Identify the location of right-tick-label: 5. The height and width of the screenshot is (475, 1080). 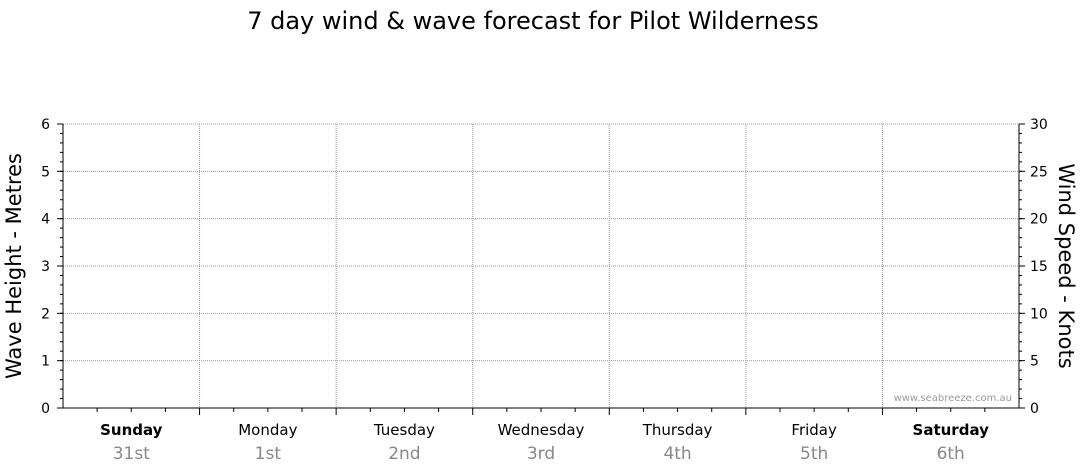
(1034, 362).